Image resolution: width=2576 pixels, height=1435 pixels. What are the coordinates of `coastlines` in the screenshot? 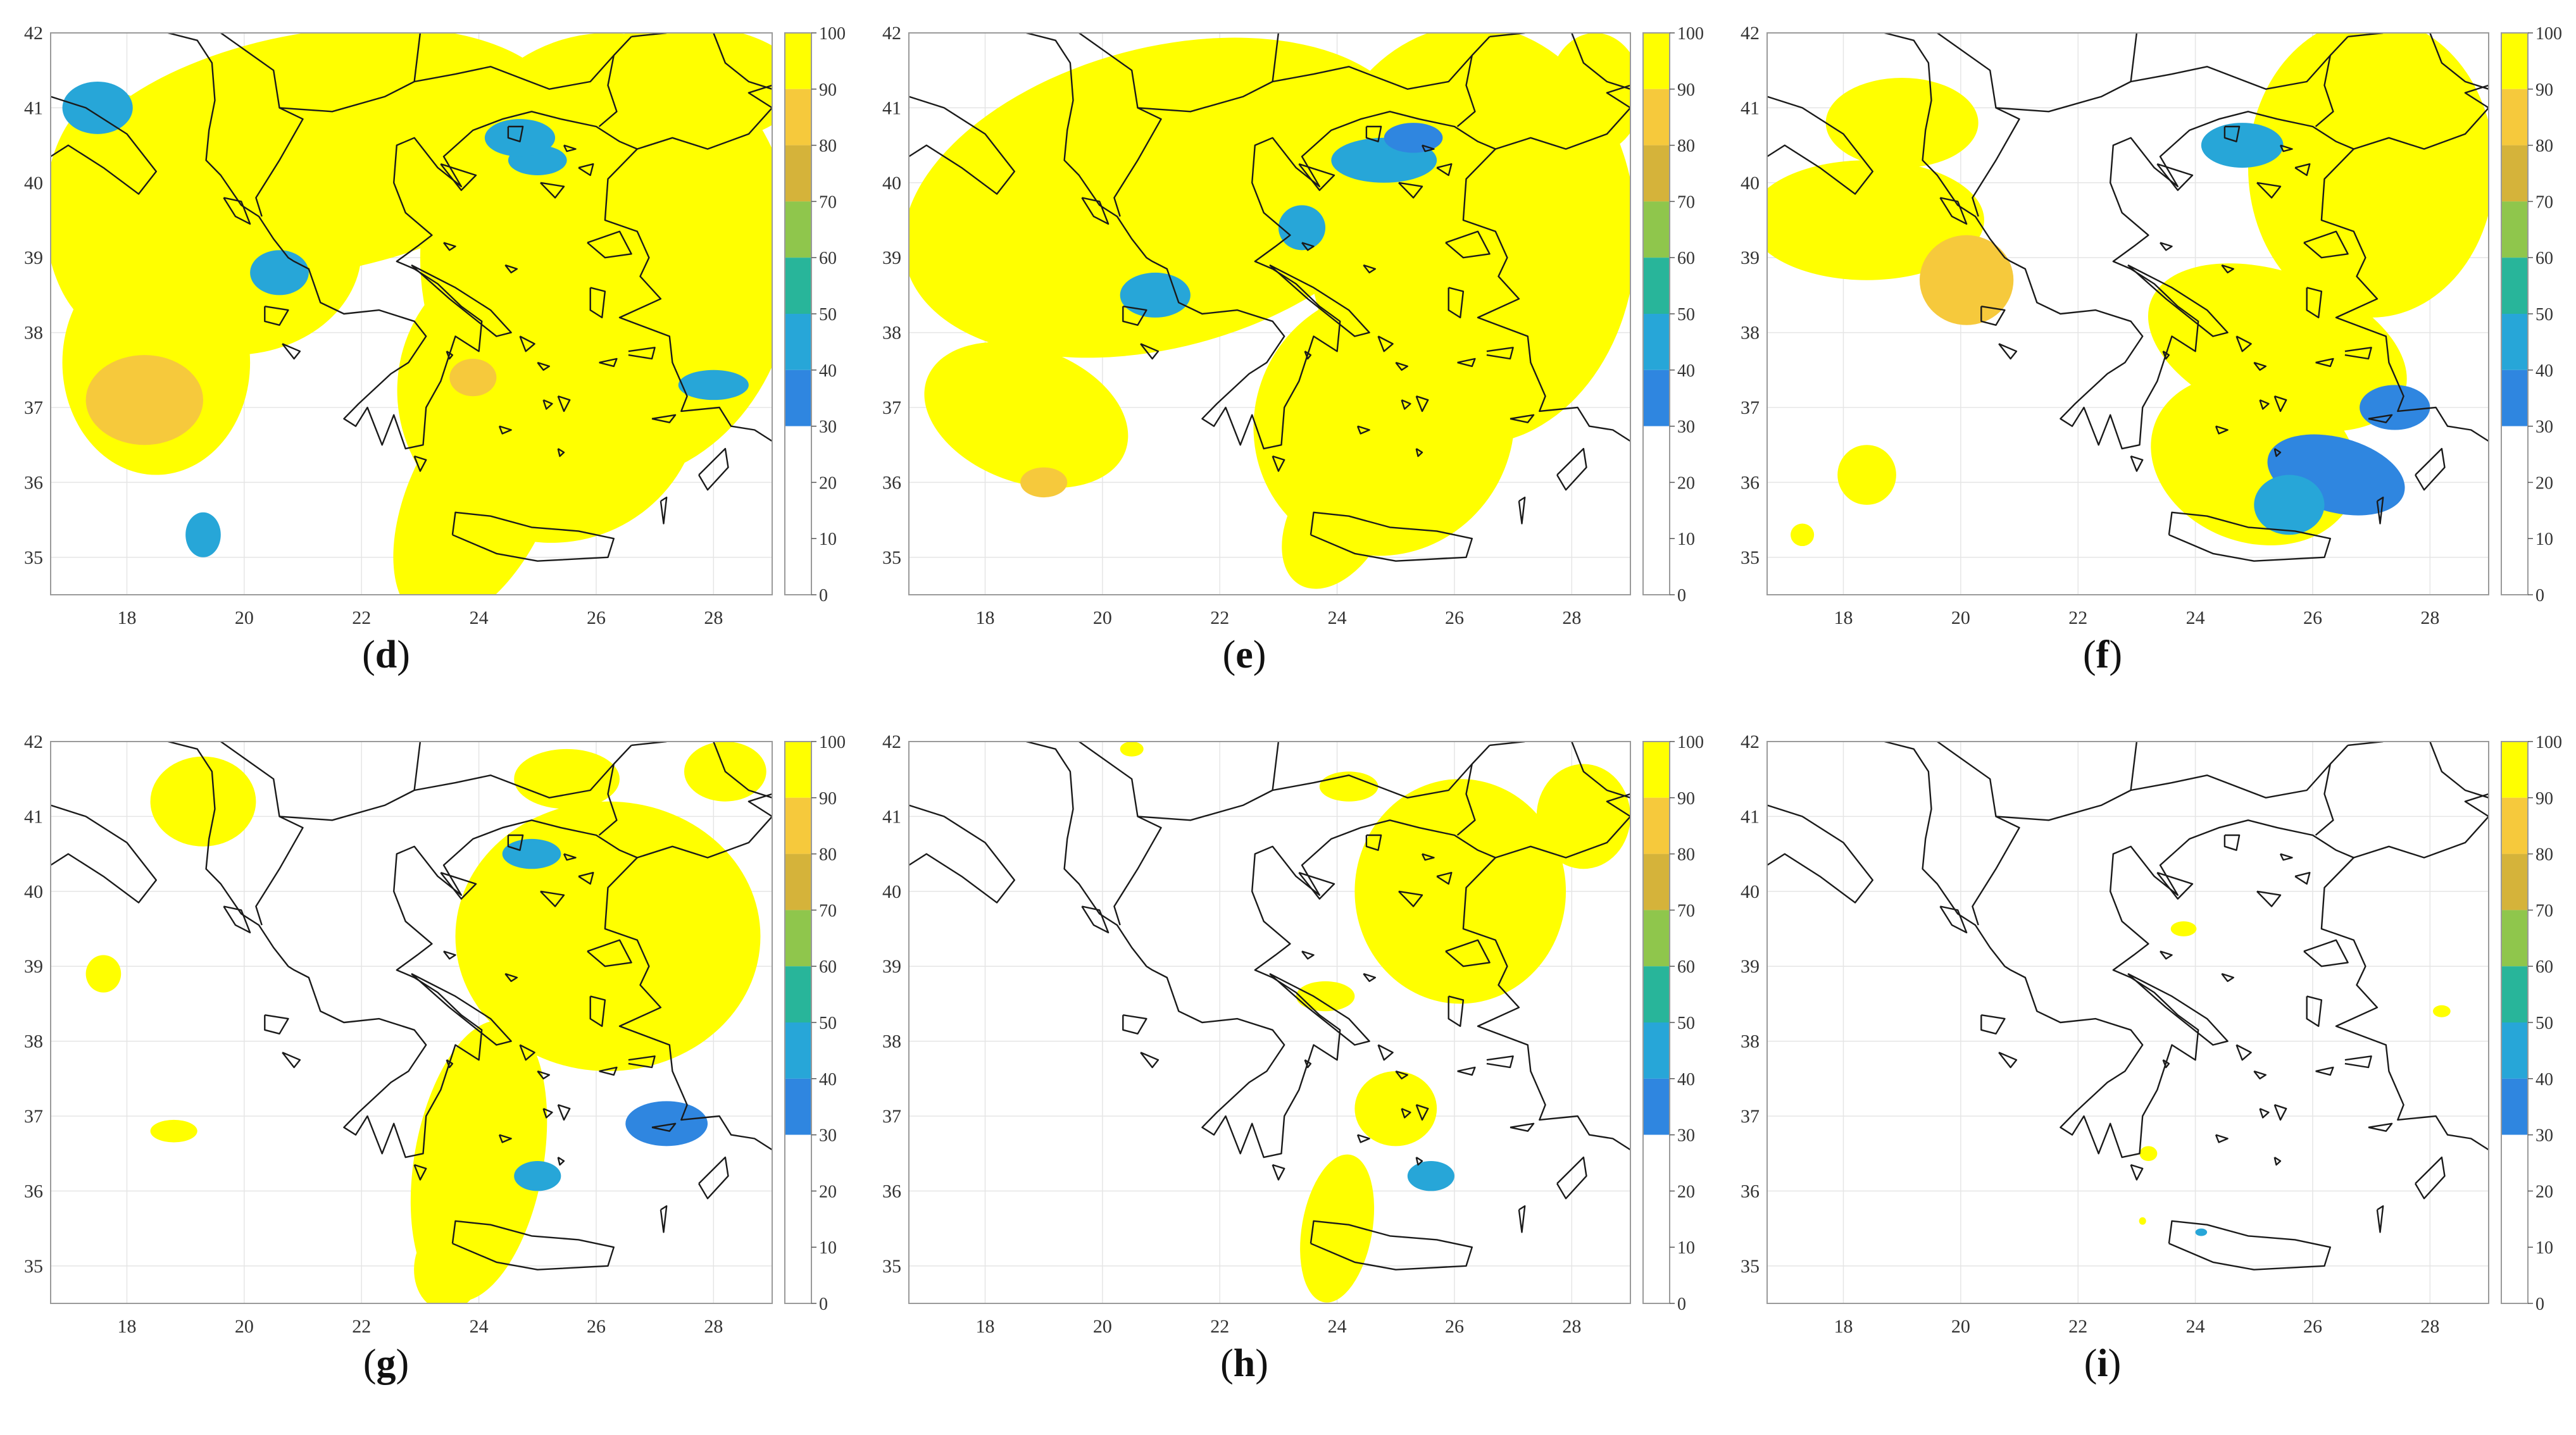 It's located at (1269, 1006).